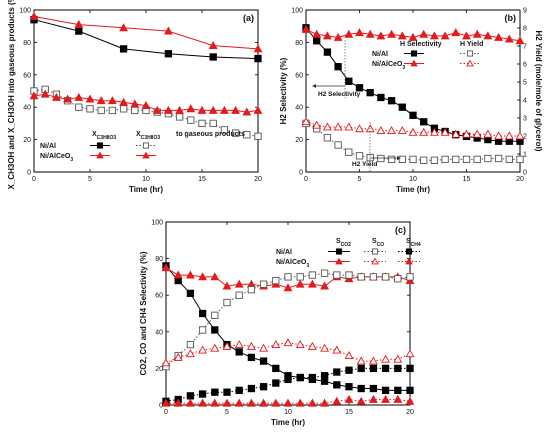 This screenshot has width=550, height=438. Describe the element at coordinates (525, 11) in the screenshot. I see `y-right-tick-label: 9` at that location.